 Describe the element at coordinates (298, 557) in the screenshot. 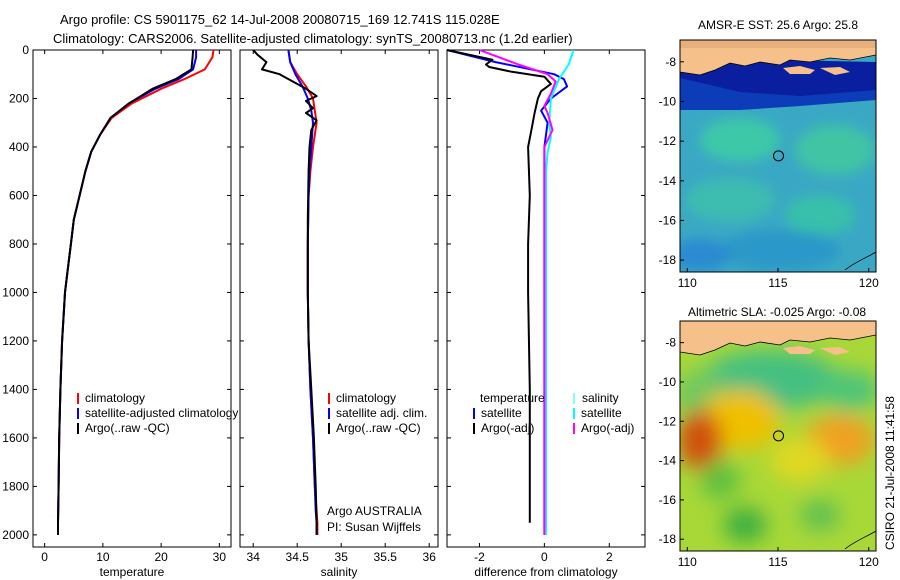

I see `x-tick-label: 34.5` at that location.